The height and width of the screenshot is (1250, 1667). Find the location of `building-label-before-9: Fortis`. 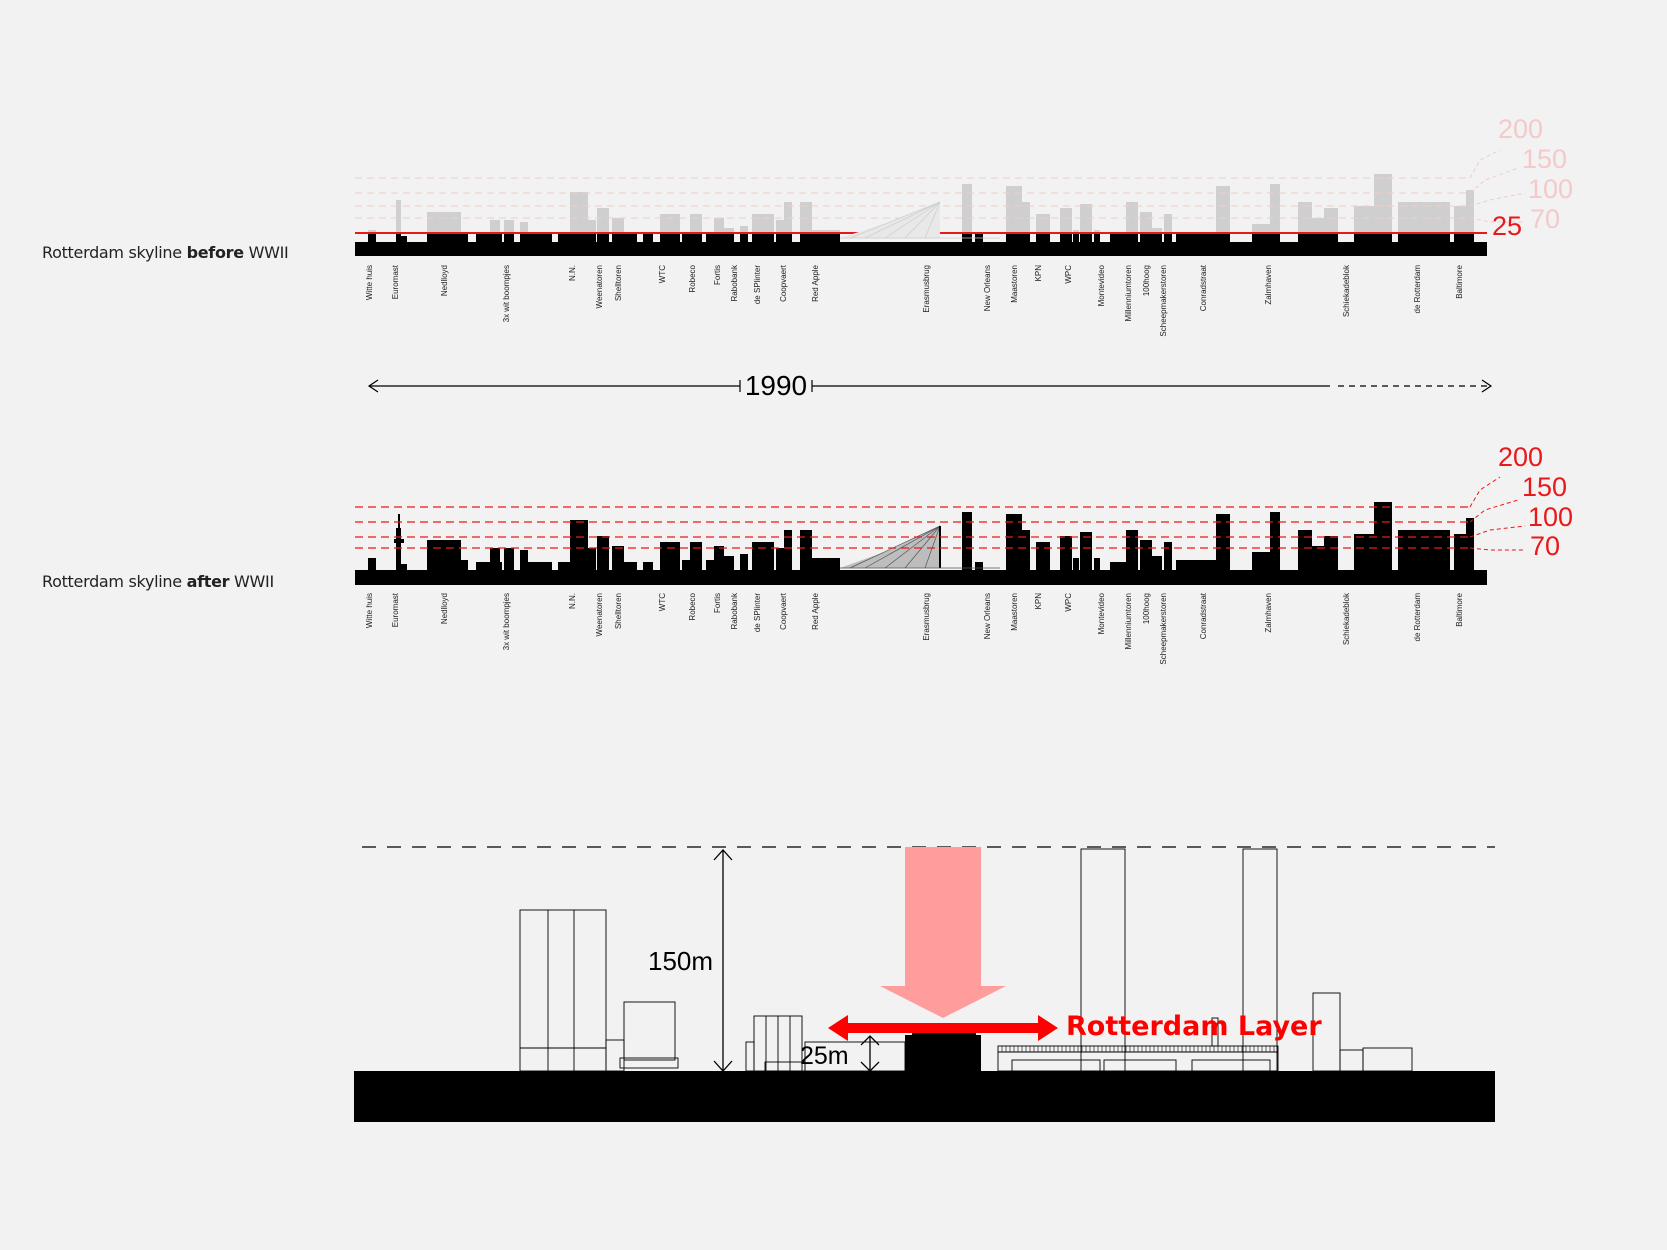

building-label-before-9: Fortis is located at coordinates (717, 275).